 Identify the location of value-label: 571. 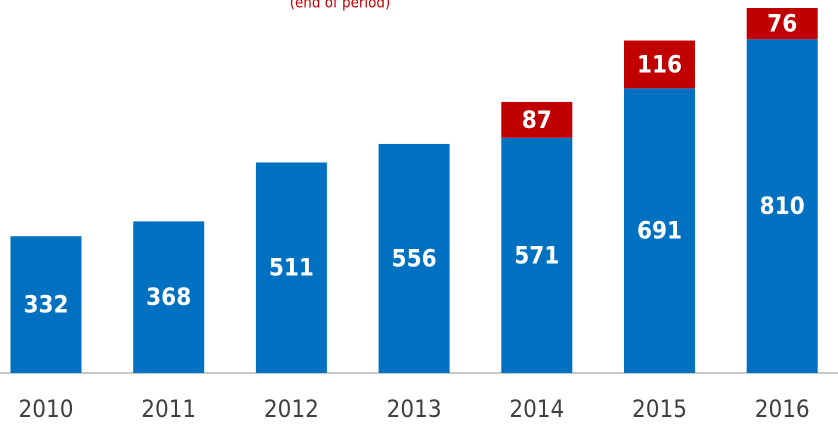
(536, 255).